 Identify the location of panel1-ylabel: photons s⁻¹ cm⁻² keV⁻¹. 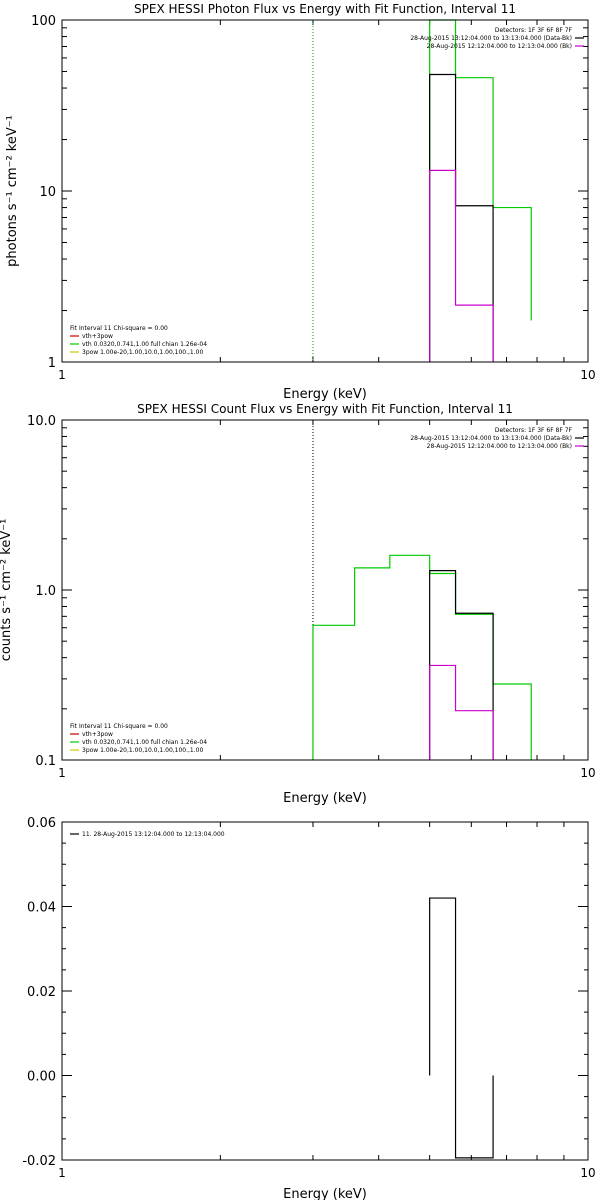
(12, 191).